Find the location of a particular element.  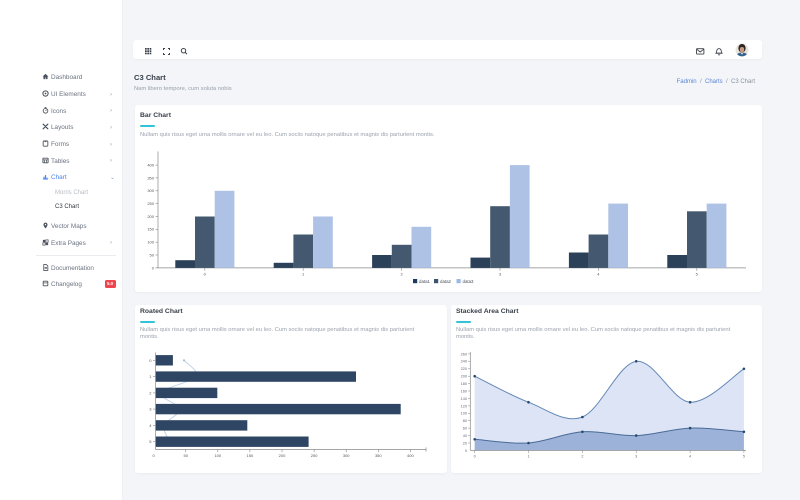

svg-text: 240 is located at coordinates (464, 362).